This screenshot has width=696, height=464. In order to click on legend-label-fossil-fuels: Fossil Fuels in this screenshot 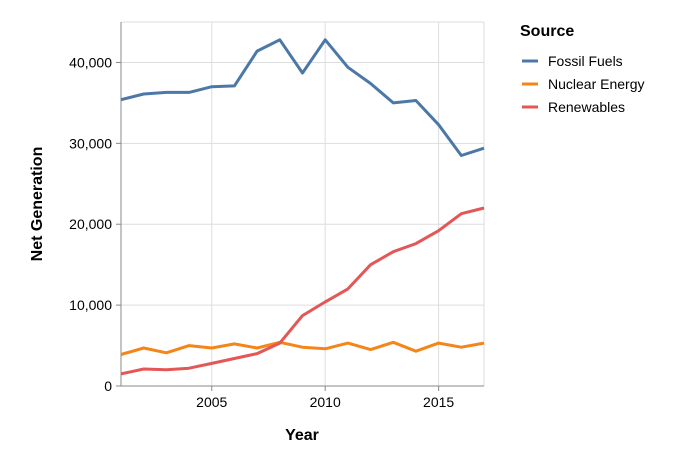, I will do `click(585, 61)`.